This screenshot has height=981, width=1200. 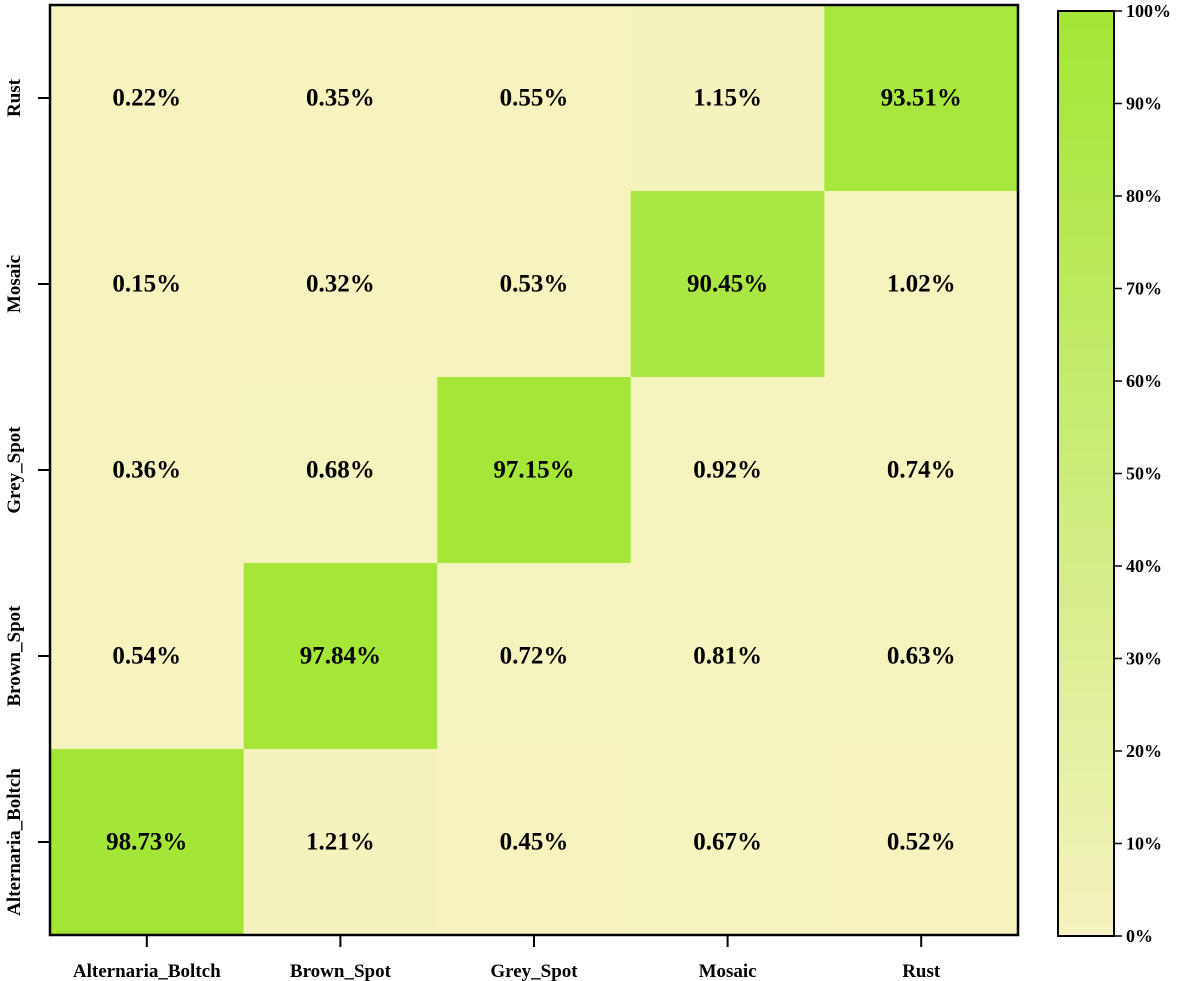 I want to click on x-tick-label: Grey_Spot, so click(x=534, y=971).